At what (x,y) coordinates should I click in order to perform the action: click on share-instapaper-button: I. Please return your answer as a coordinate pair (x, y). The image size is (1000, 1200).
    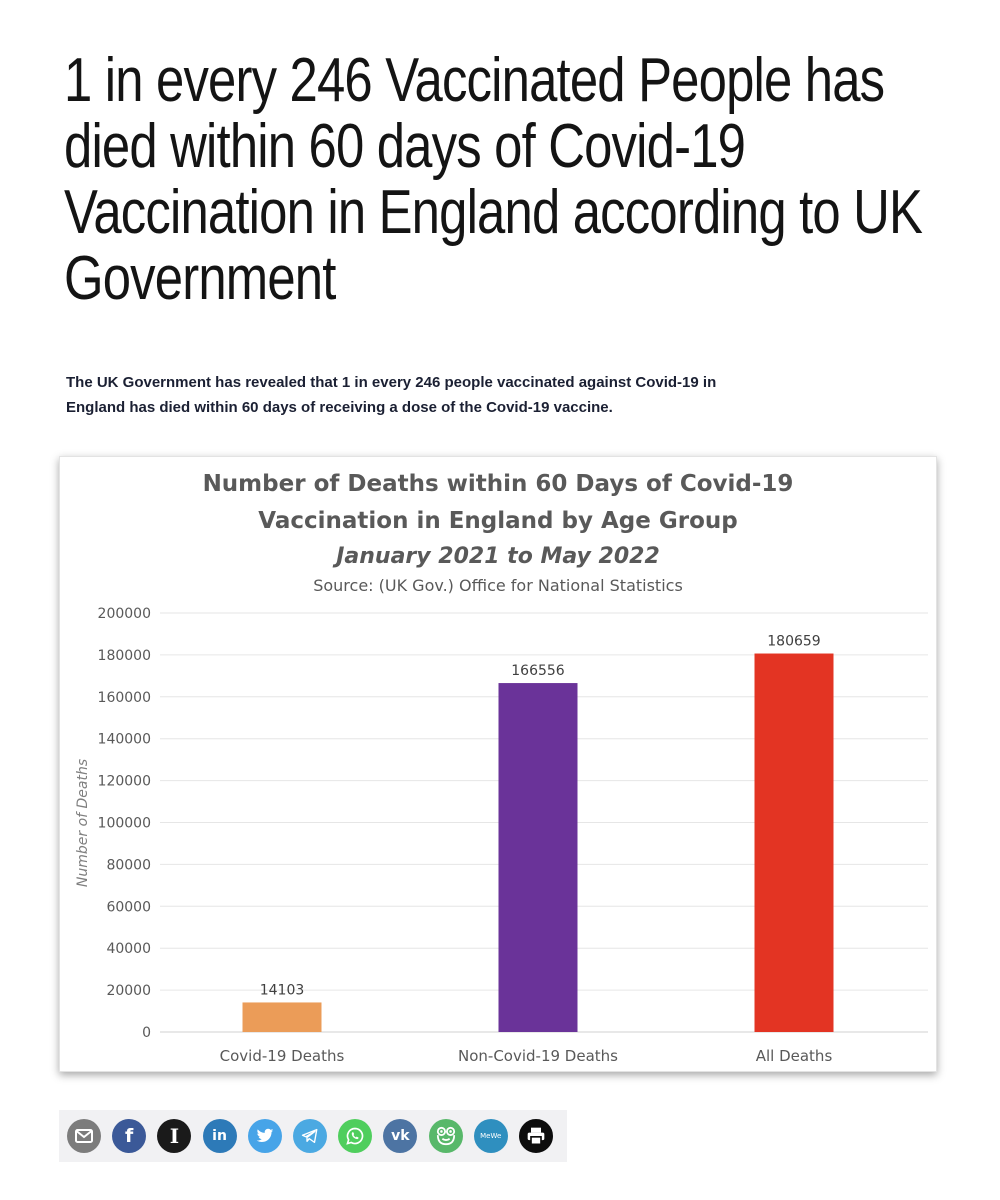
    Looking at the image, I should click on (174, 1136).